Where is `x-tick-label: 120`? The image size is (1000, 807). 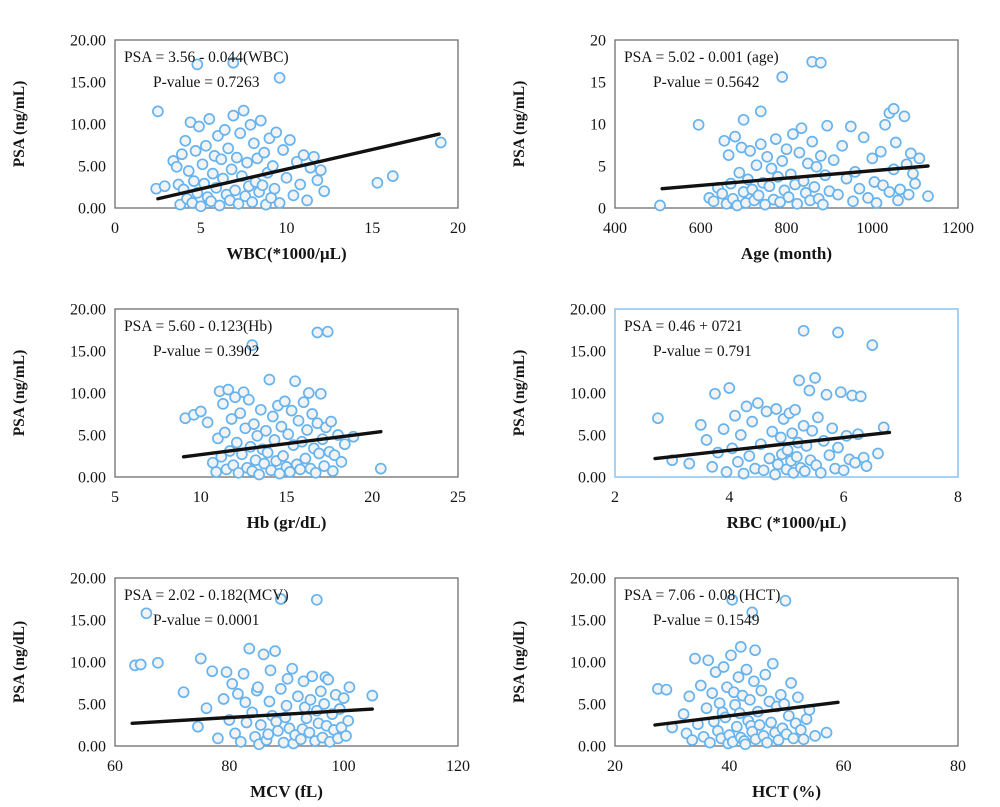 x-tick-label: 120 is located at coordinates (458, 766).